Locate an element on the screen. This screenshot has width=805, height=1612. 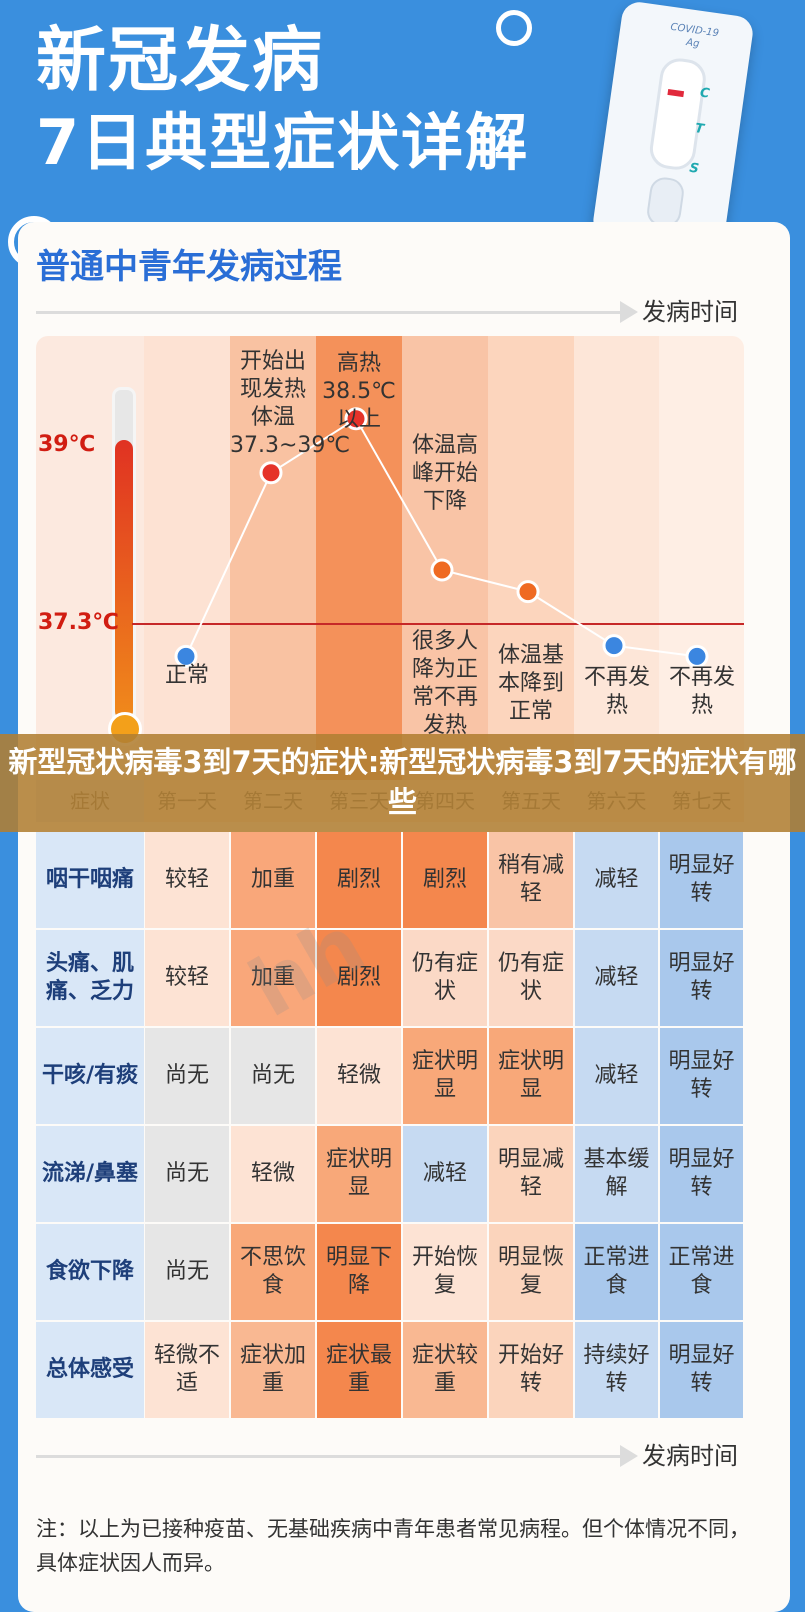
table-cell: 持续好转 is located at coordinates (616, 1370).